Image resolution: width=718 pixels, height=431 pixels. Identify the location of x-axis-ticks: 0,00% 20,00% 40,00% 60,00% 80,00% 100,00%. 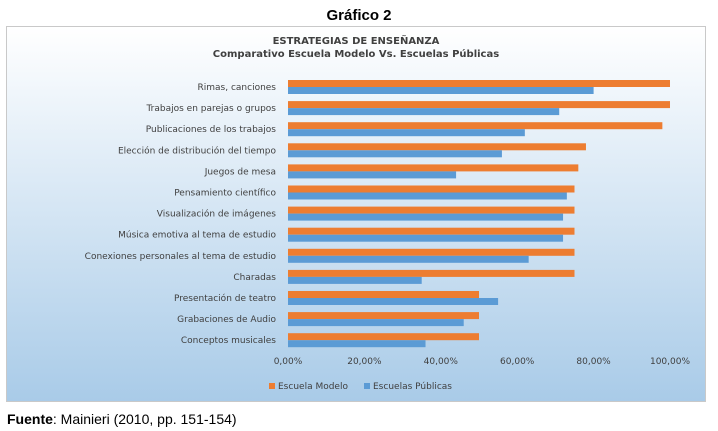
(482, 362).